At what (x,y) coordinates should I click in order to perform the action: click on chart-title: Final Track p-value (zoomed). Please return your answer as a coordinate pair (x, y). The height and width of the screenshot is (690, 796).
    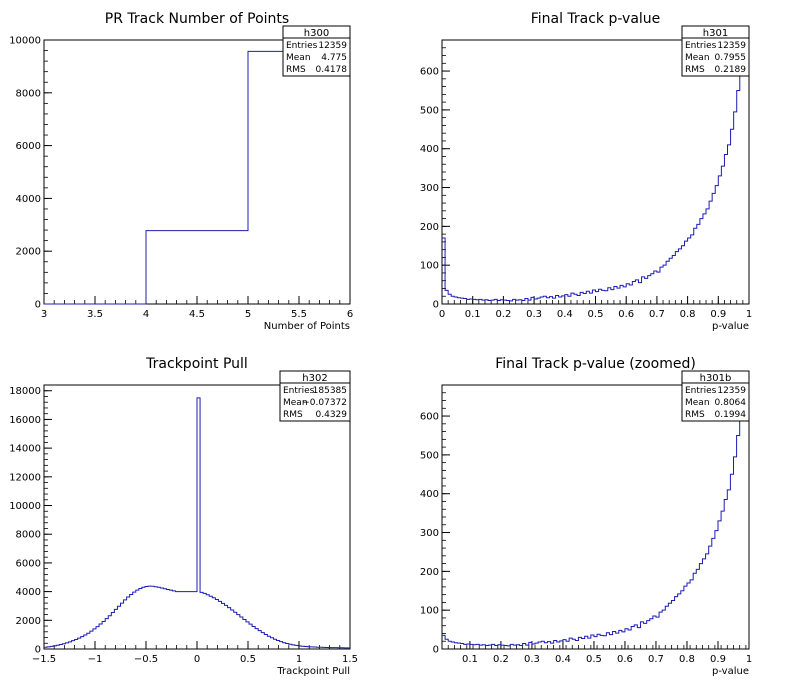
    Looking at the image, I should click on (595, 364).